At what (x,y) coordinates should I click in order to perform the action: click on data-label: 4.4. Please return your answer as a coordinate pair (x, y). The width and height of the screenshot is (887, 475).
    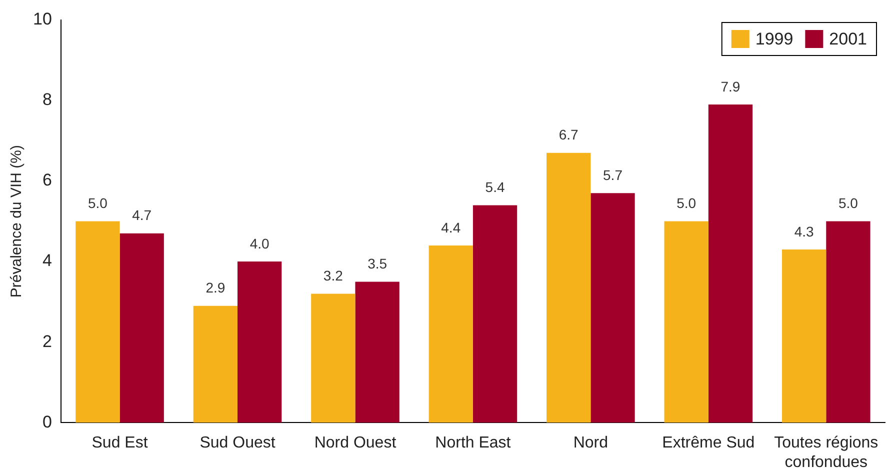
    Looking at the image, I should click on (451, 227).